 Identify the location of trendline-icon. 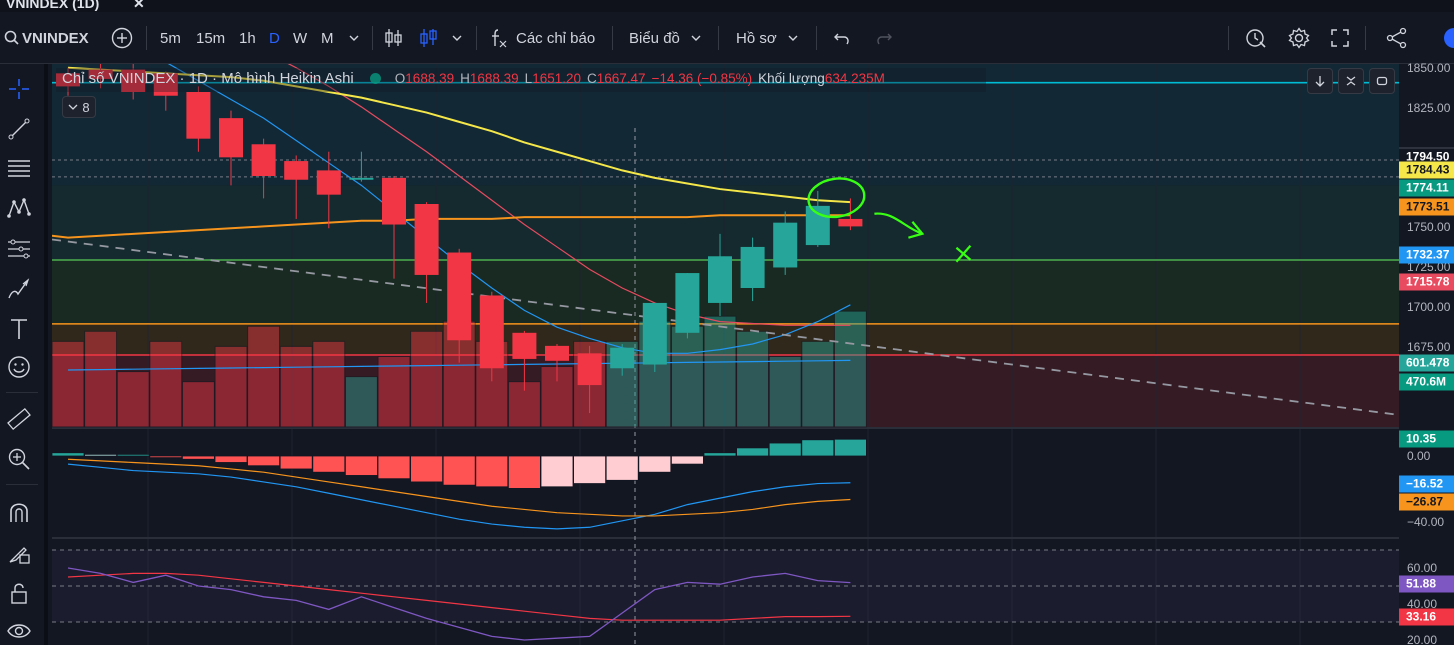
(19, 129).